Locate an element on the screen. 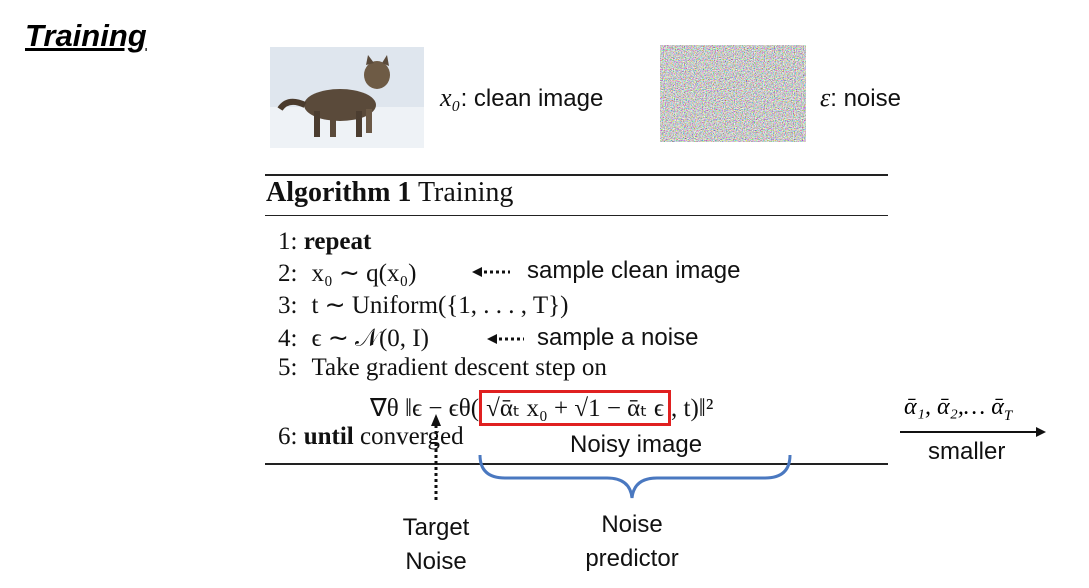 The height and width of the screenshot is (588, 1089). algo-line: 6: until converged is located at coordinates (371, 437).